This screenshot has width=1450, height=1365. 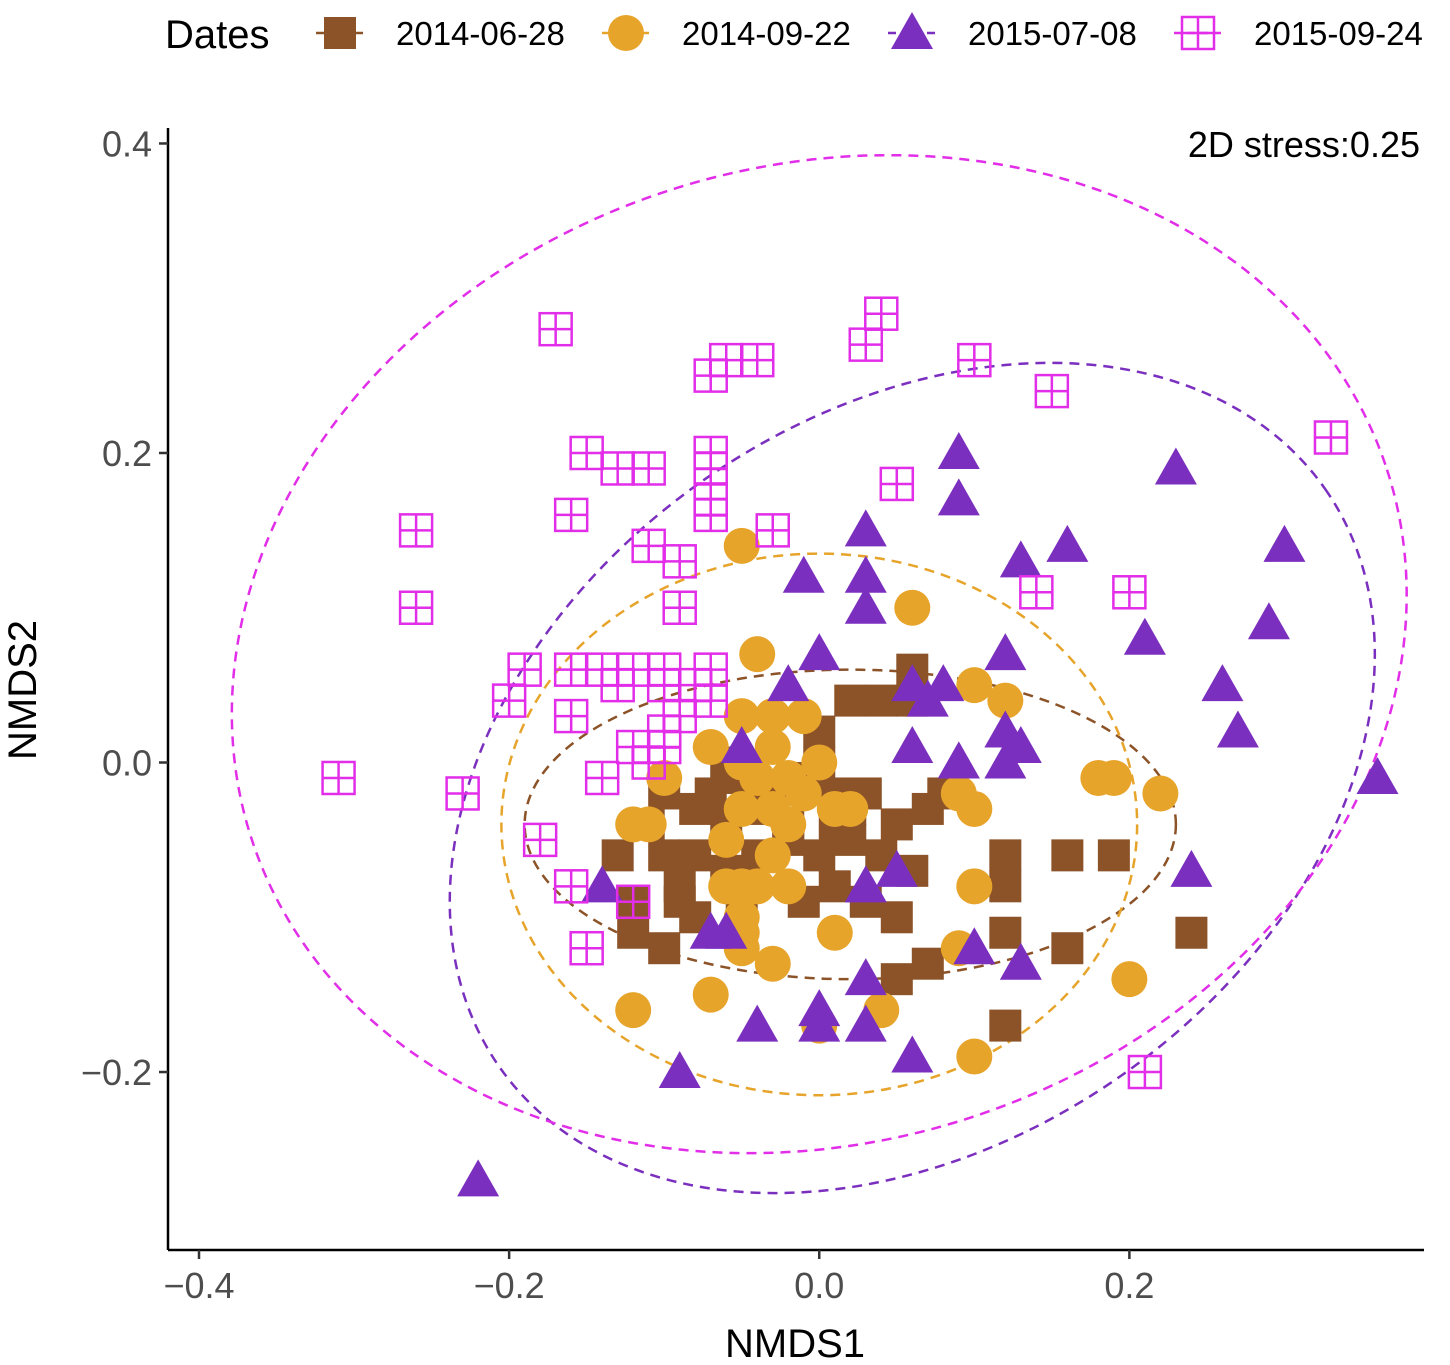 What do you see at coordinates (217, 35) in the screenshot?
I see `legend-title: Dates` at bounding box center [217, 35].